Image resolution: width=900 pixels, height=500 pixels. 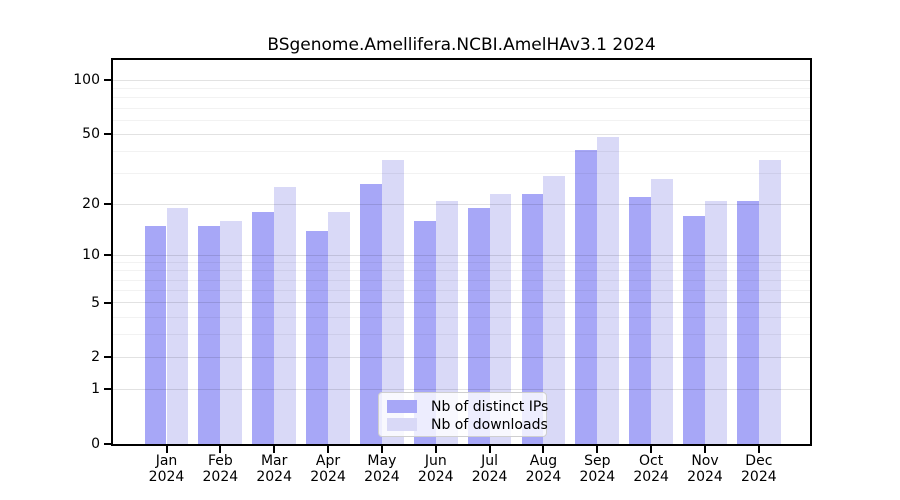 I want to click on bar-distinct-ips-apr, so click(x=317, y=337).